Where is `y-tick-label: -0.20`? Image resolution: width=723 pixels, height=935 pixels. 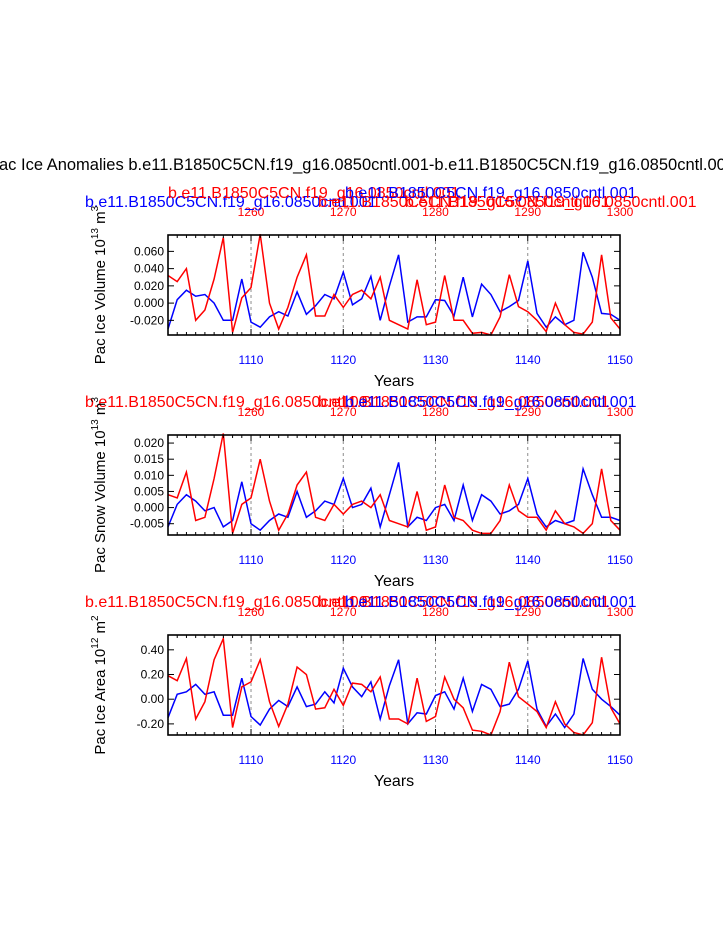
y-tick-label: -0.20 is located at coordinates (151, 724).